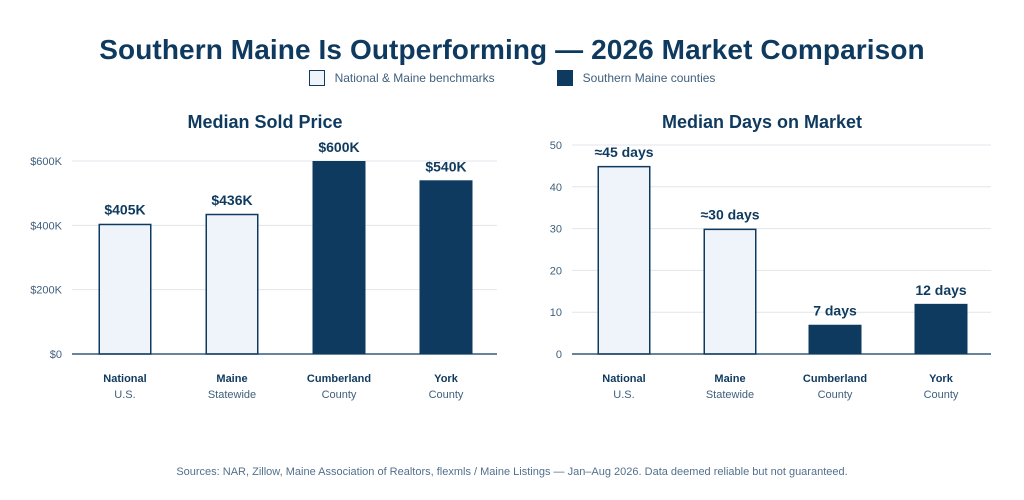 The width and height of the screenshot is (1024, 500). Describe the element at coordinates (339, 379) in the screenshot. I see `chart-1-xtick-label: Cumberland` at that location.